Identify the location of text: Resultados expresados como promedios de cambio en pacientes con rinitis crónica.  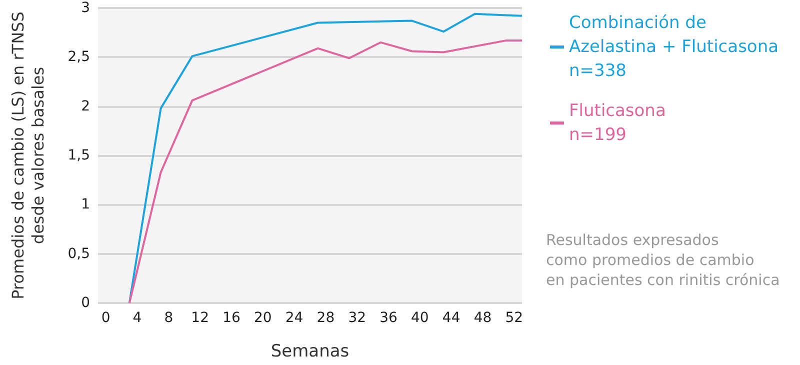
(663, 260).